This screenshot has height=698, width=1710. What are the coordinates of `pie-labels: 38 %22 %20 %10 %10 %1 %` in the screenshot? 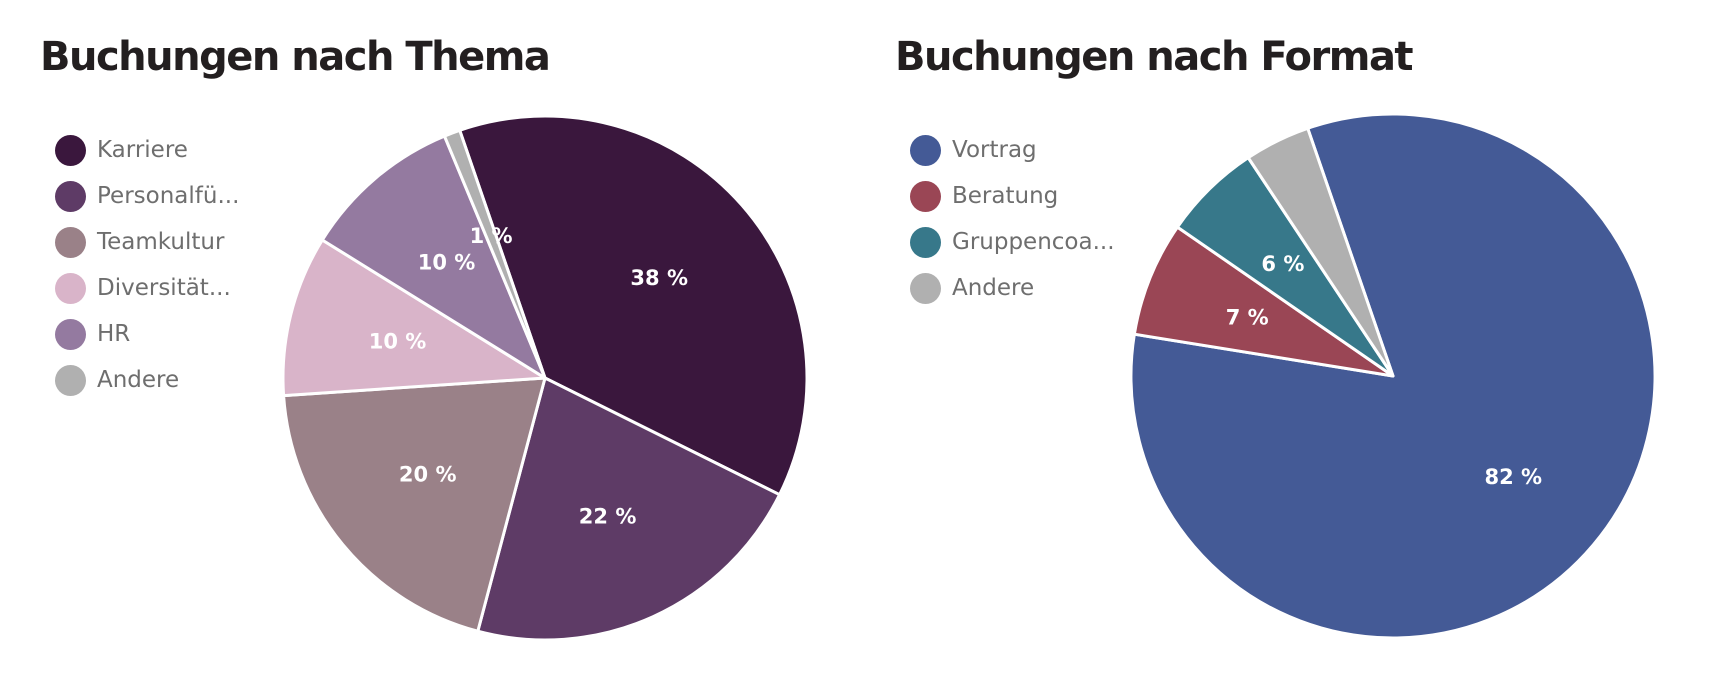 It's located at (528, 376).